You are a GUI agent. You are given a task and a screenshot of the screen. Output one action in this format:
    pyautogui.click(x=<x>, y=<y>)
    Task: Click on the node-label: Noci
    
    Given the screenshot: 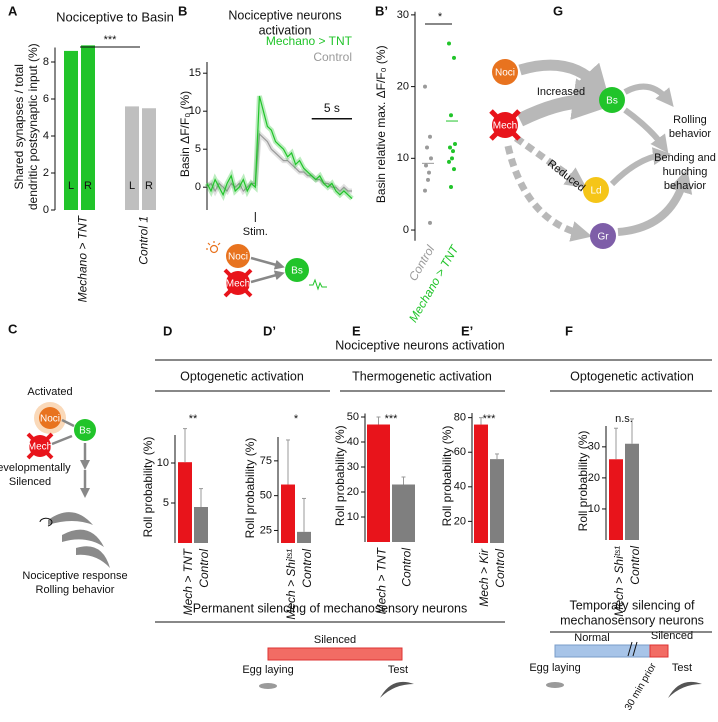 What is the action you would take?
    pyautogui.click(x=238, y=257)
    